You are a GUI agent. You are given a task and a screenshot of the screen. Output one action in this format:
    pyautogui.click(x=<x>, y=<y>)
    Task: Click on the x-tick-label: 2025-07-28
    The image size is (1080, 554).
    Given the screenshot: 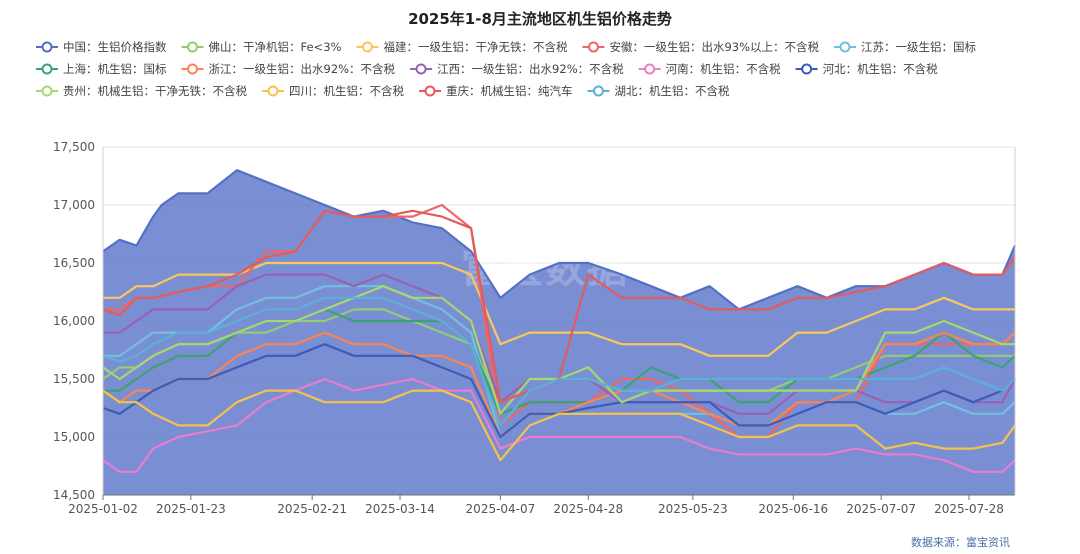 What is the action you would take?
    pyautogui.click(x=969, y=509)
    